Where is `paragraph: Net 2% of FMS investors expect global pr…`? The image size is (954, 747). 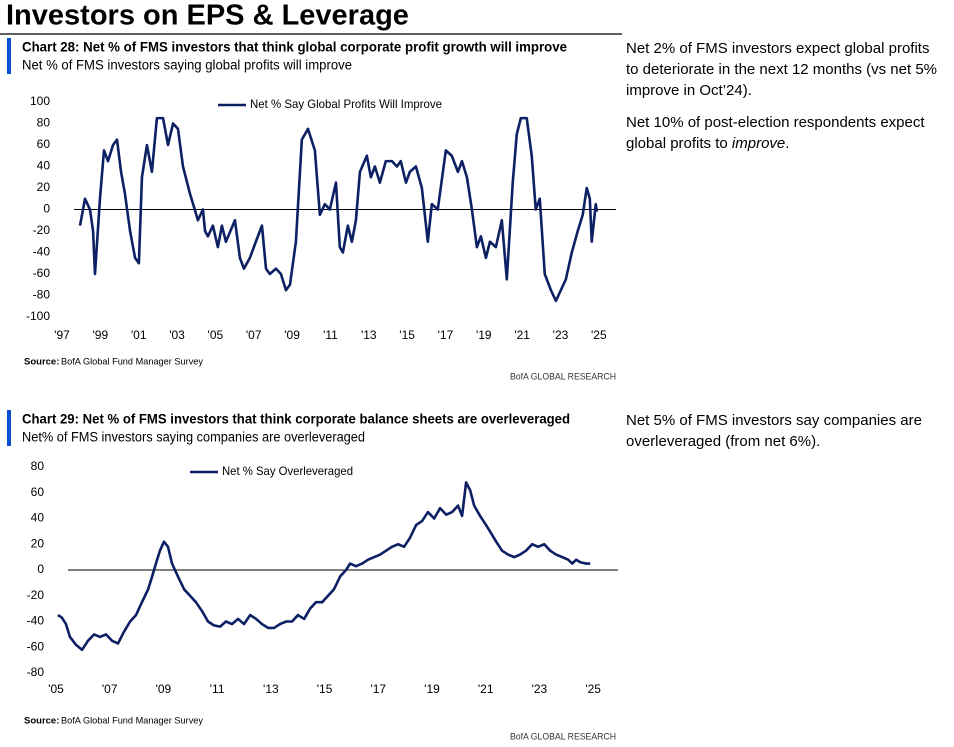 paragraph: Net 2% of FMS investors expect global pr… is located at coordinates (785, 69).